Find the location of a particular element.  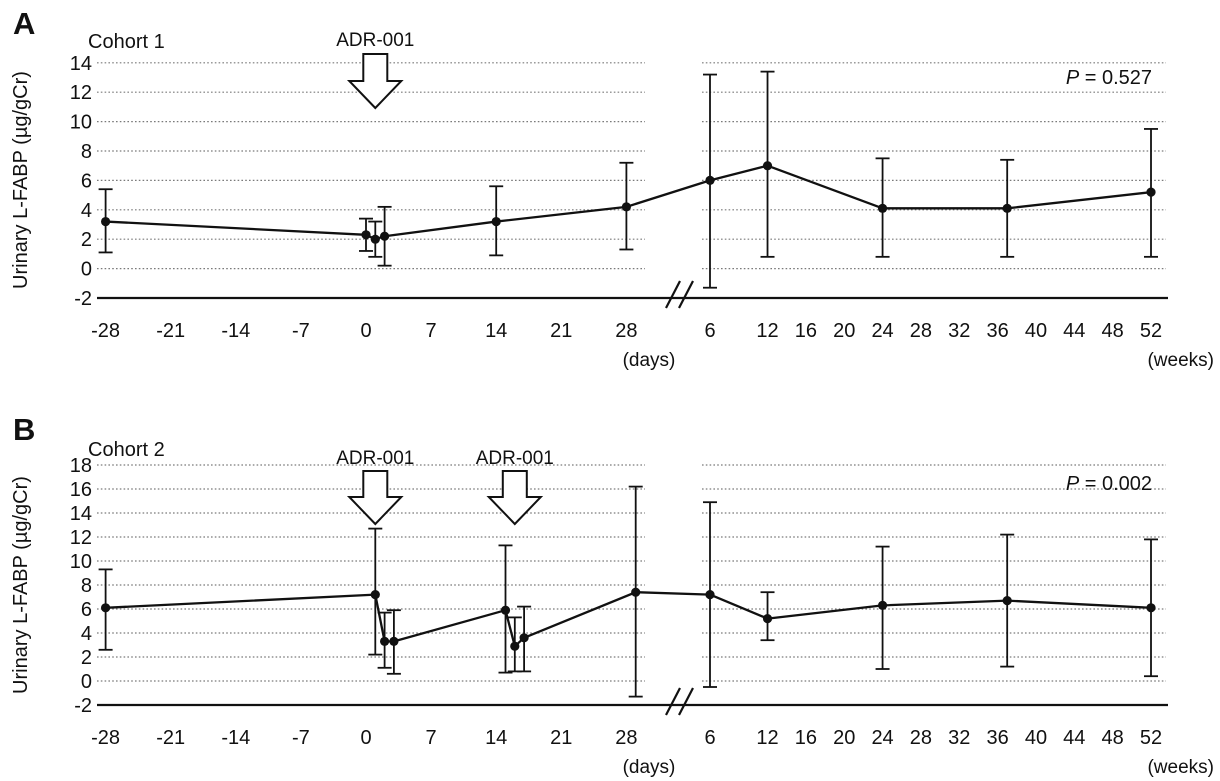

days-unit-label: (days) is located at coordinates (649, 360).